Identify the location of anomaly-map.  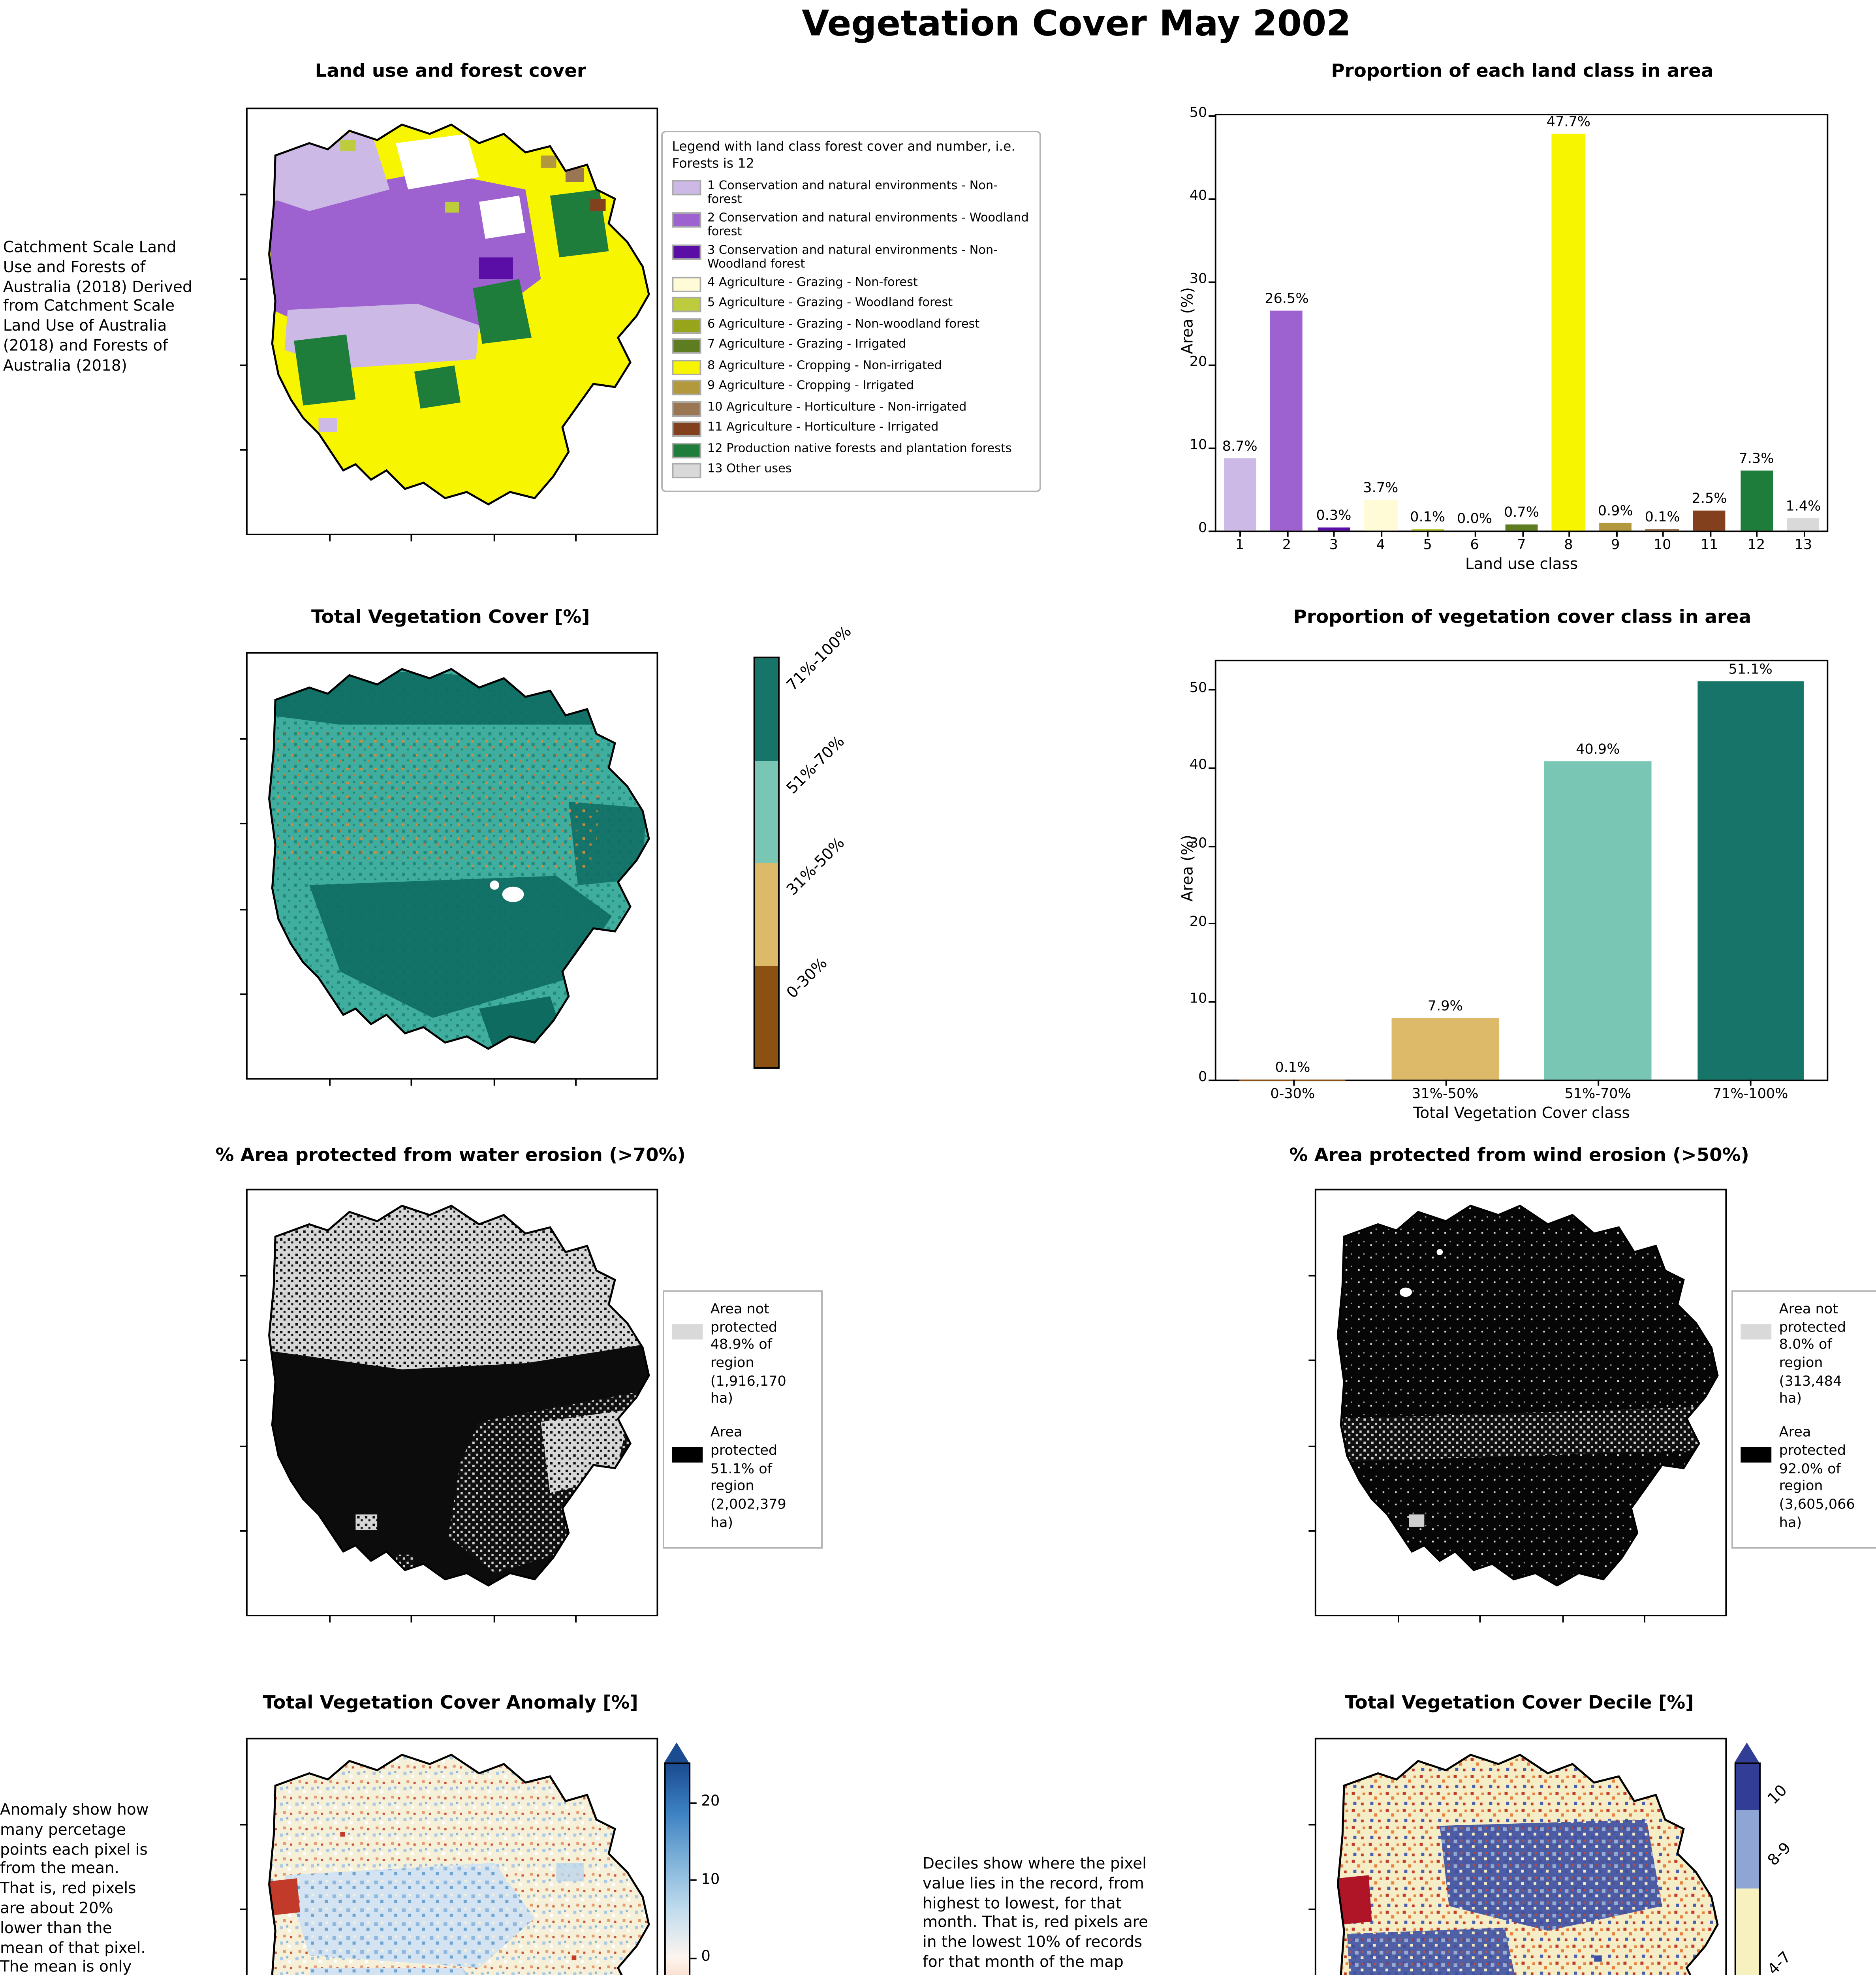
(449, 1856).